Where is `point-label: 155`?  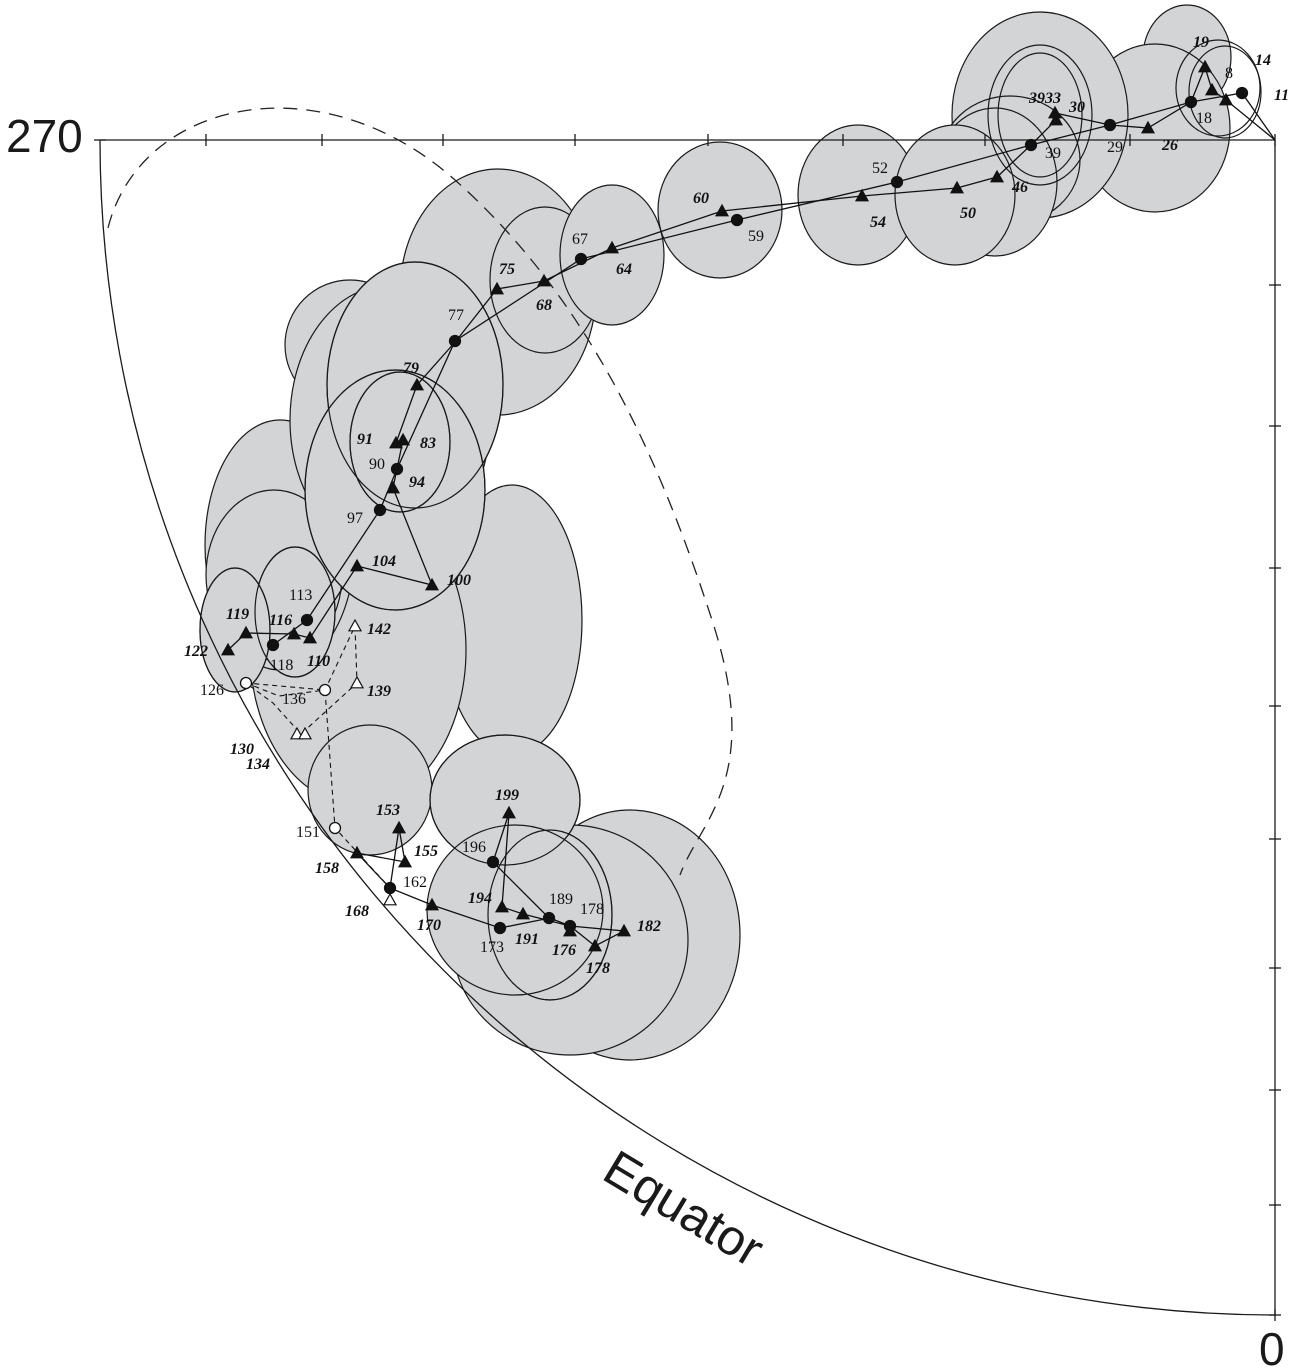 point-label: 155 is located at coordinates (426, 851).